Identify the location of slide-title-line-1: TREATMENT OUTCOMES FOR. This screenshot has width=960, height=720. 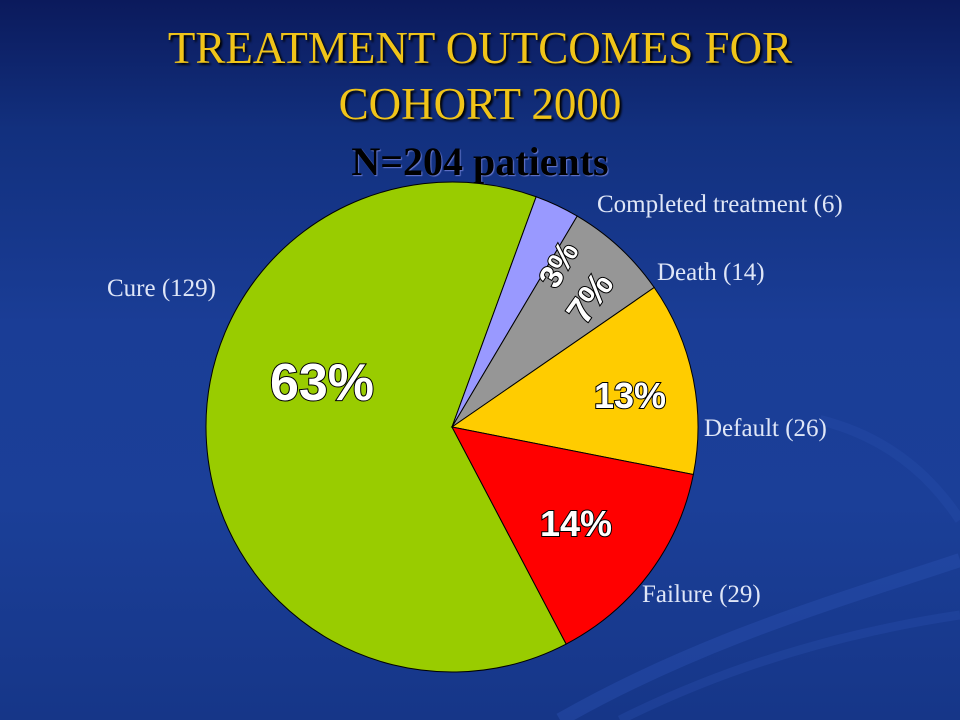
(480, 48).